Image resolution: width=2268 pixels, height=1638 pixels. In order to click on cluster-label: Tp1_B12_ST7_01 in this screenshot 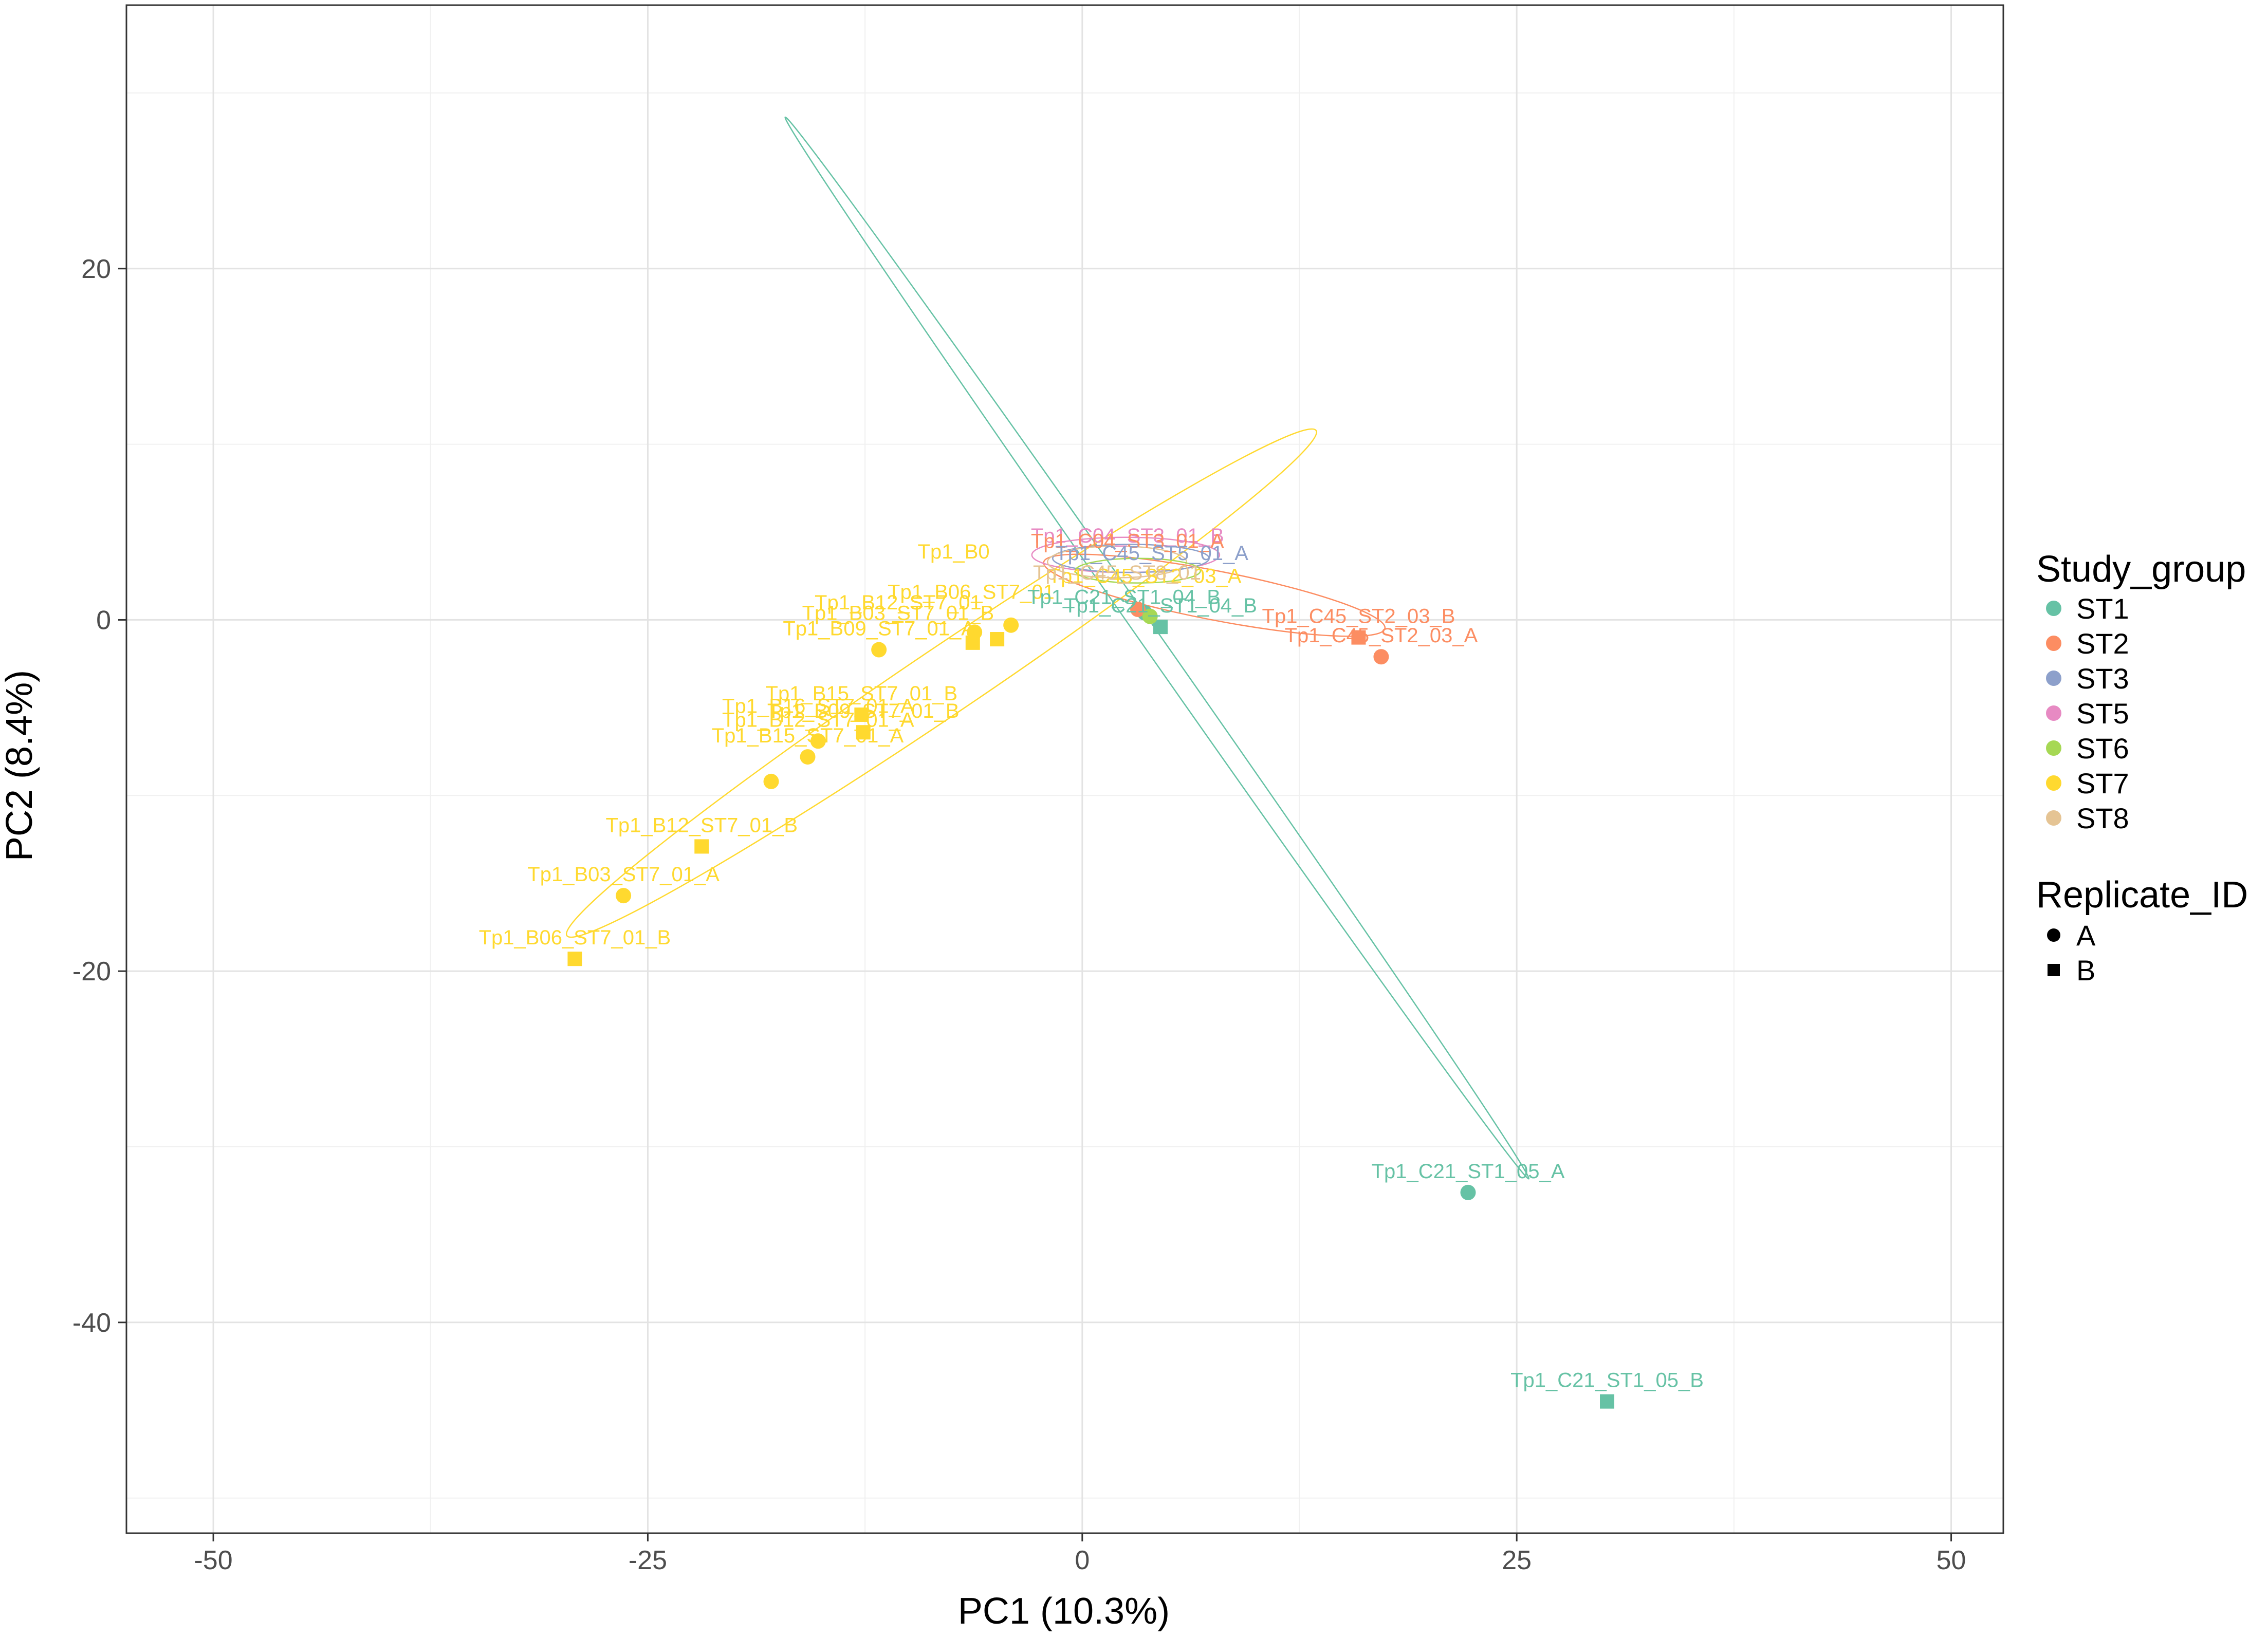, I will do `click(899, 602)`.